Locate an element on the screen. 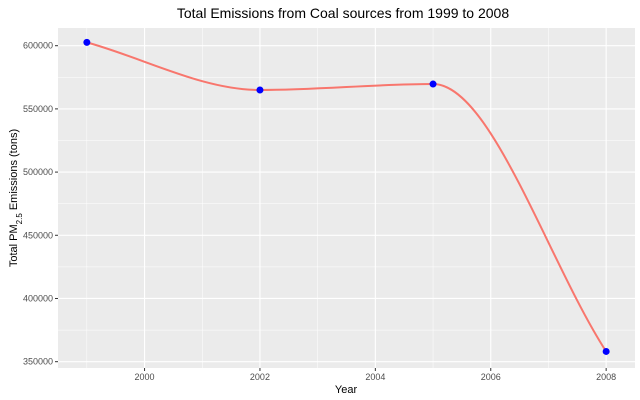 The image size is (640, 400). x-tick-label: 2002 is located at coordinates (260, 377).